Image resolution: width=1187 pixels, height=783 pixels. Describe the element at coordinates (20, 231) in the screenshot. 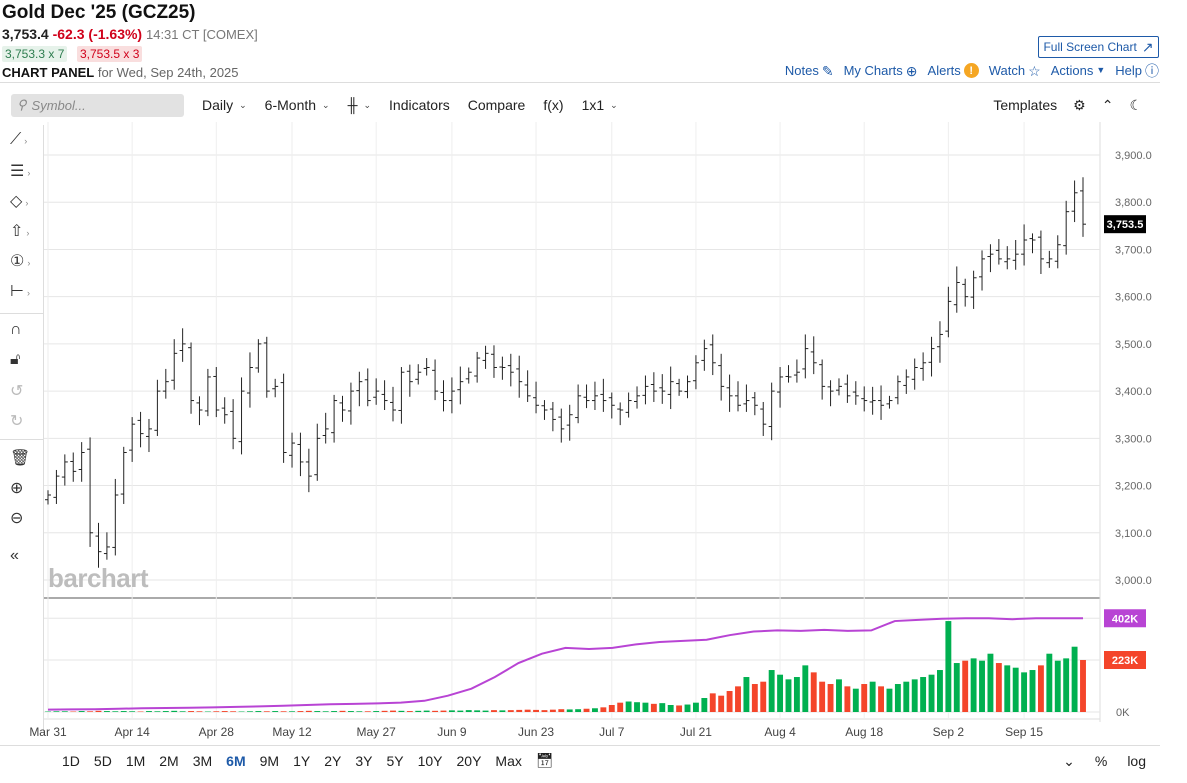

I see `arrow-tool-icon: ⇧ ›` at that location.